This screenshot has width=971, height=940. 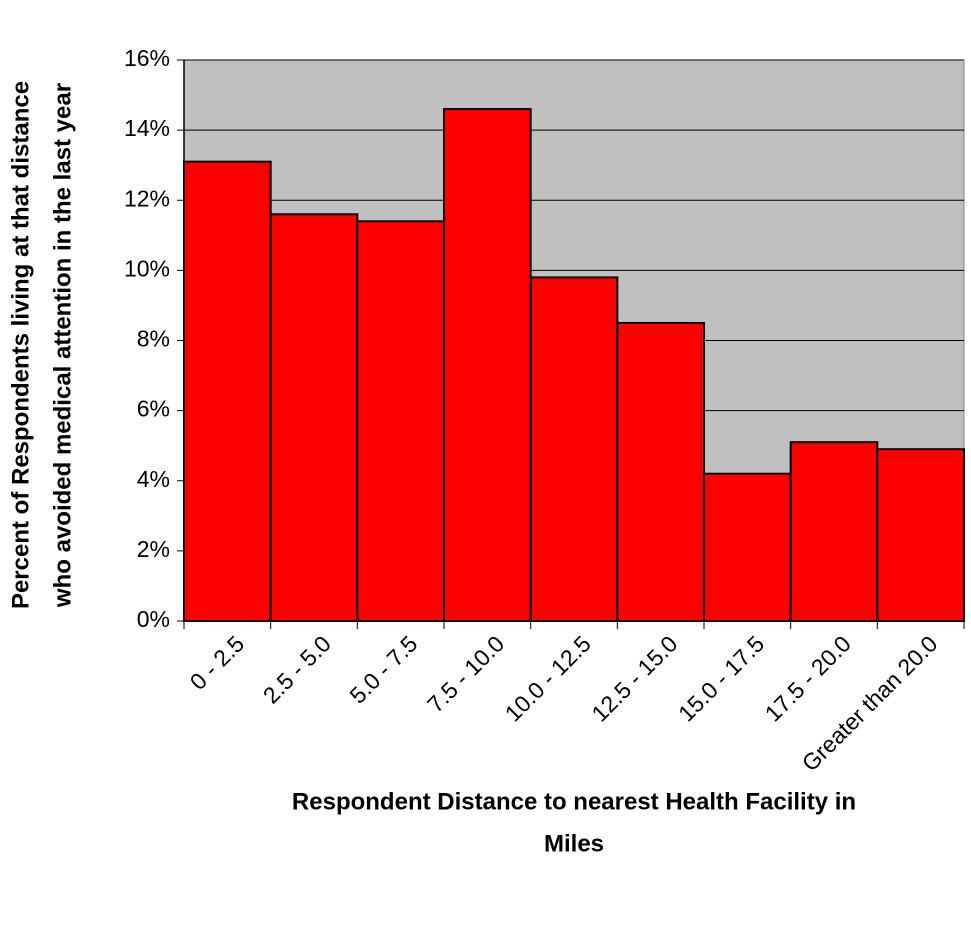 I want to click on y-tick-label: 4%, so click(x=153, y=479).